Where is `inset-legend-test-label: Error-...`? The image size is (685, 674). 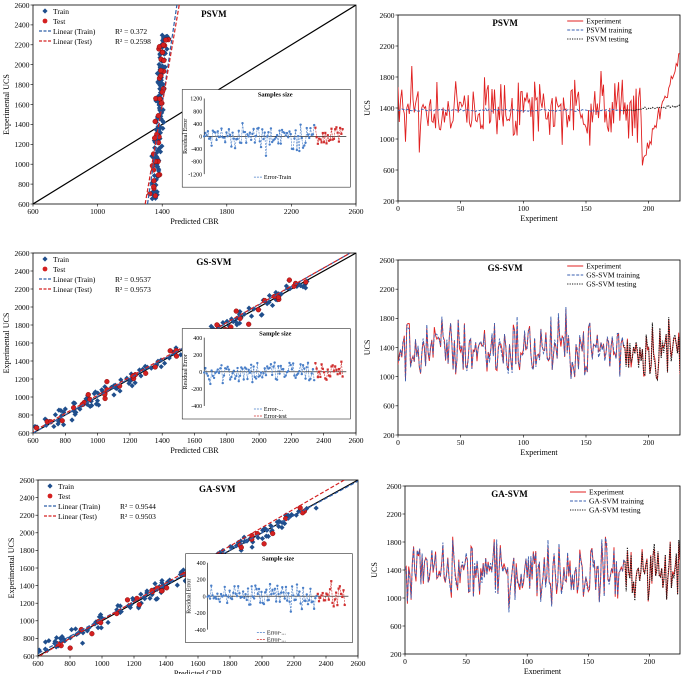
inset-legend-test-label: Error-... is located at coordinates (277, 641).